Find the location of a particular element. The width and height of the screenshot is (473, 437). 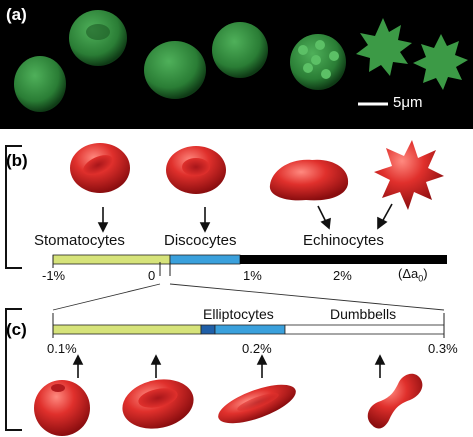

panel-b-label: (b) is located at coordinates (17, 160).